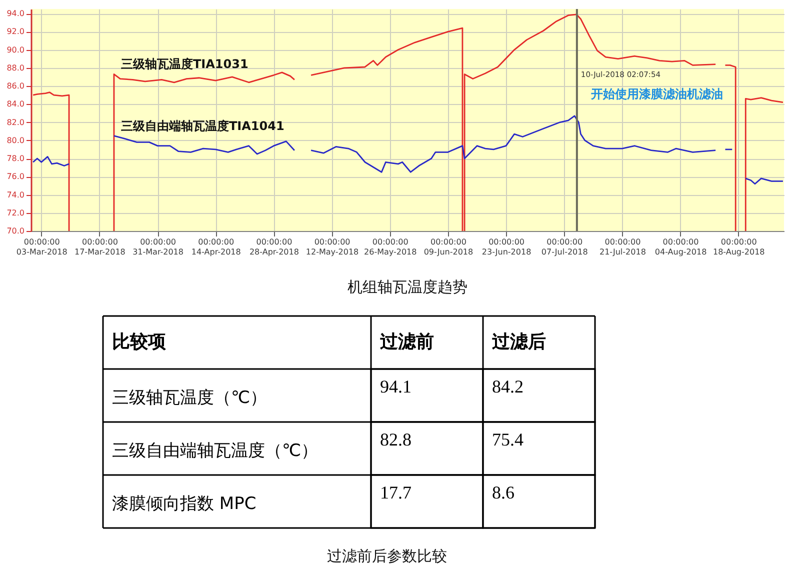 The height and width of the screenshot is (584, 801). What do you see at coordinates (738, 247) in the screenshot?
I see `x-tick-label: 00:00:00 18-Aug-2018` at bounding box center [738, 247].